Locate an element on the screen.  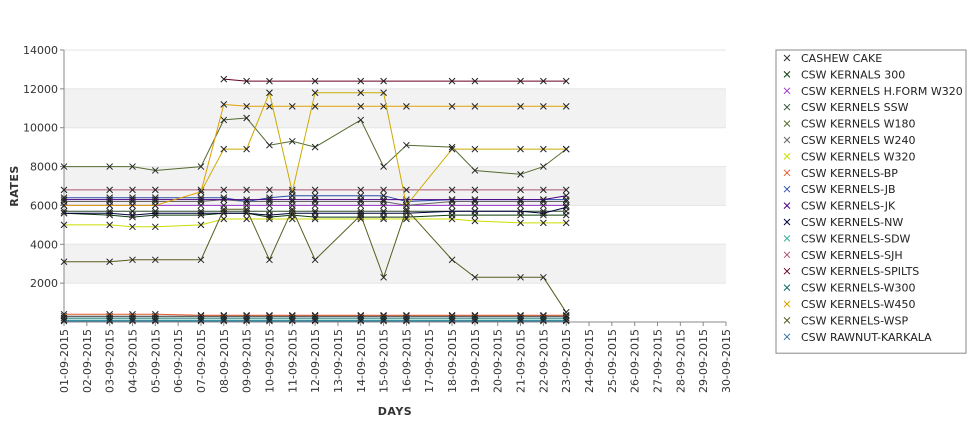
x-tick-label: 18-09-2015 is located at coordinates (452, 361).